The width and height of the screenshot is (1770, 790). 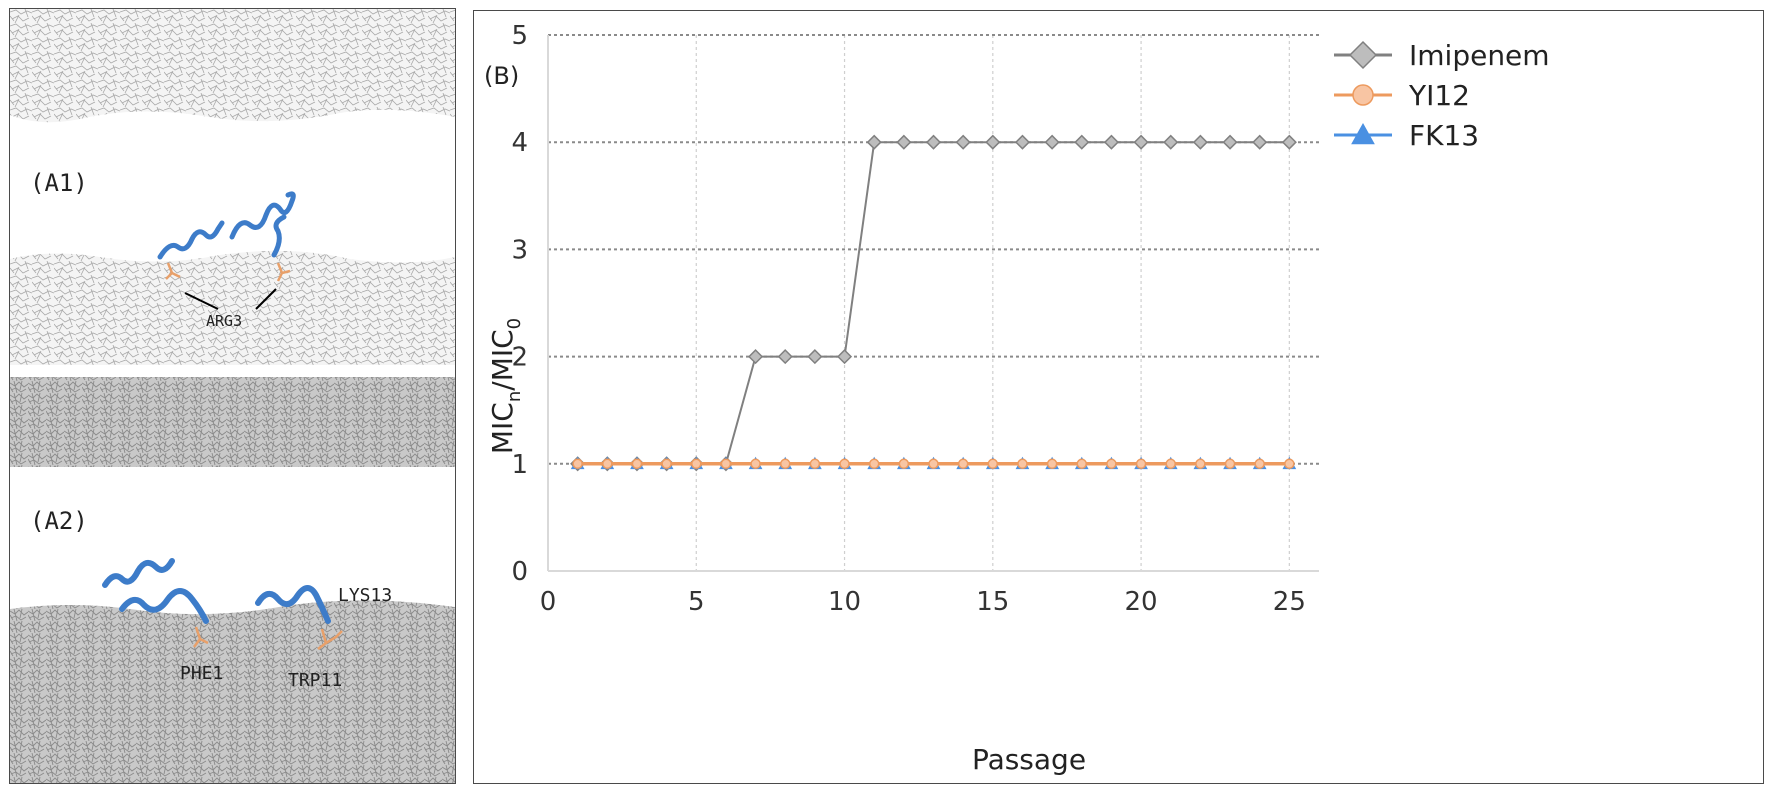 I want to click on y-axis-label: MICn/MIC0, so click(x=505, y=386).